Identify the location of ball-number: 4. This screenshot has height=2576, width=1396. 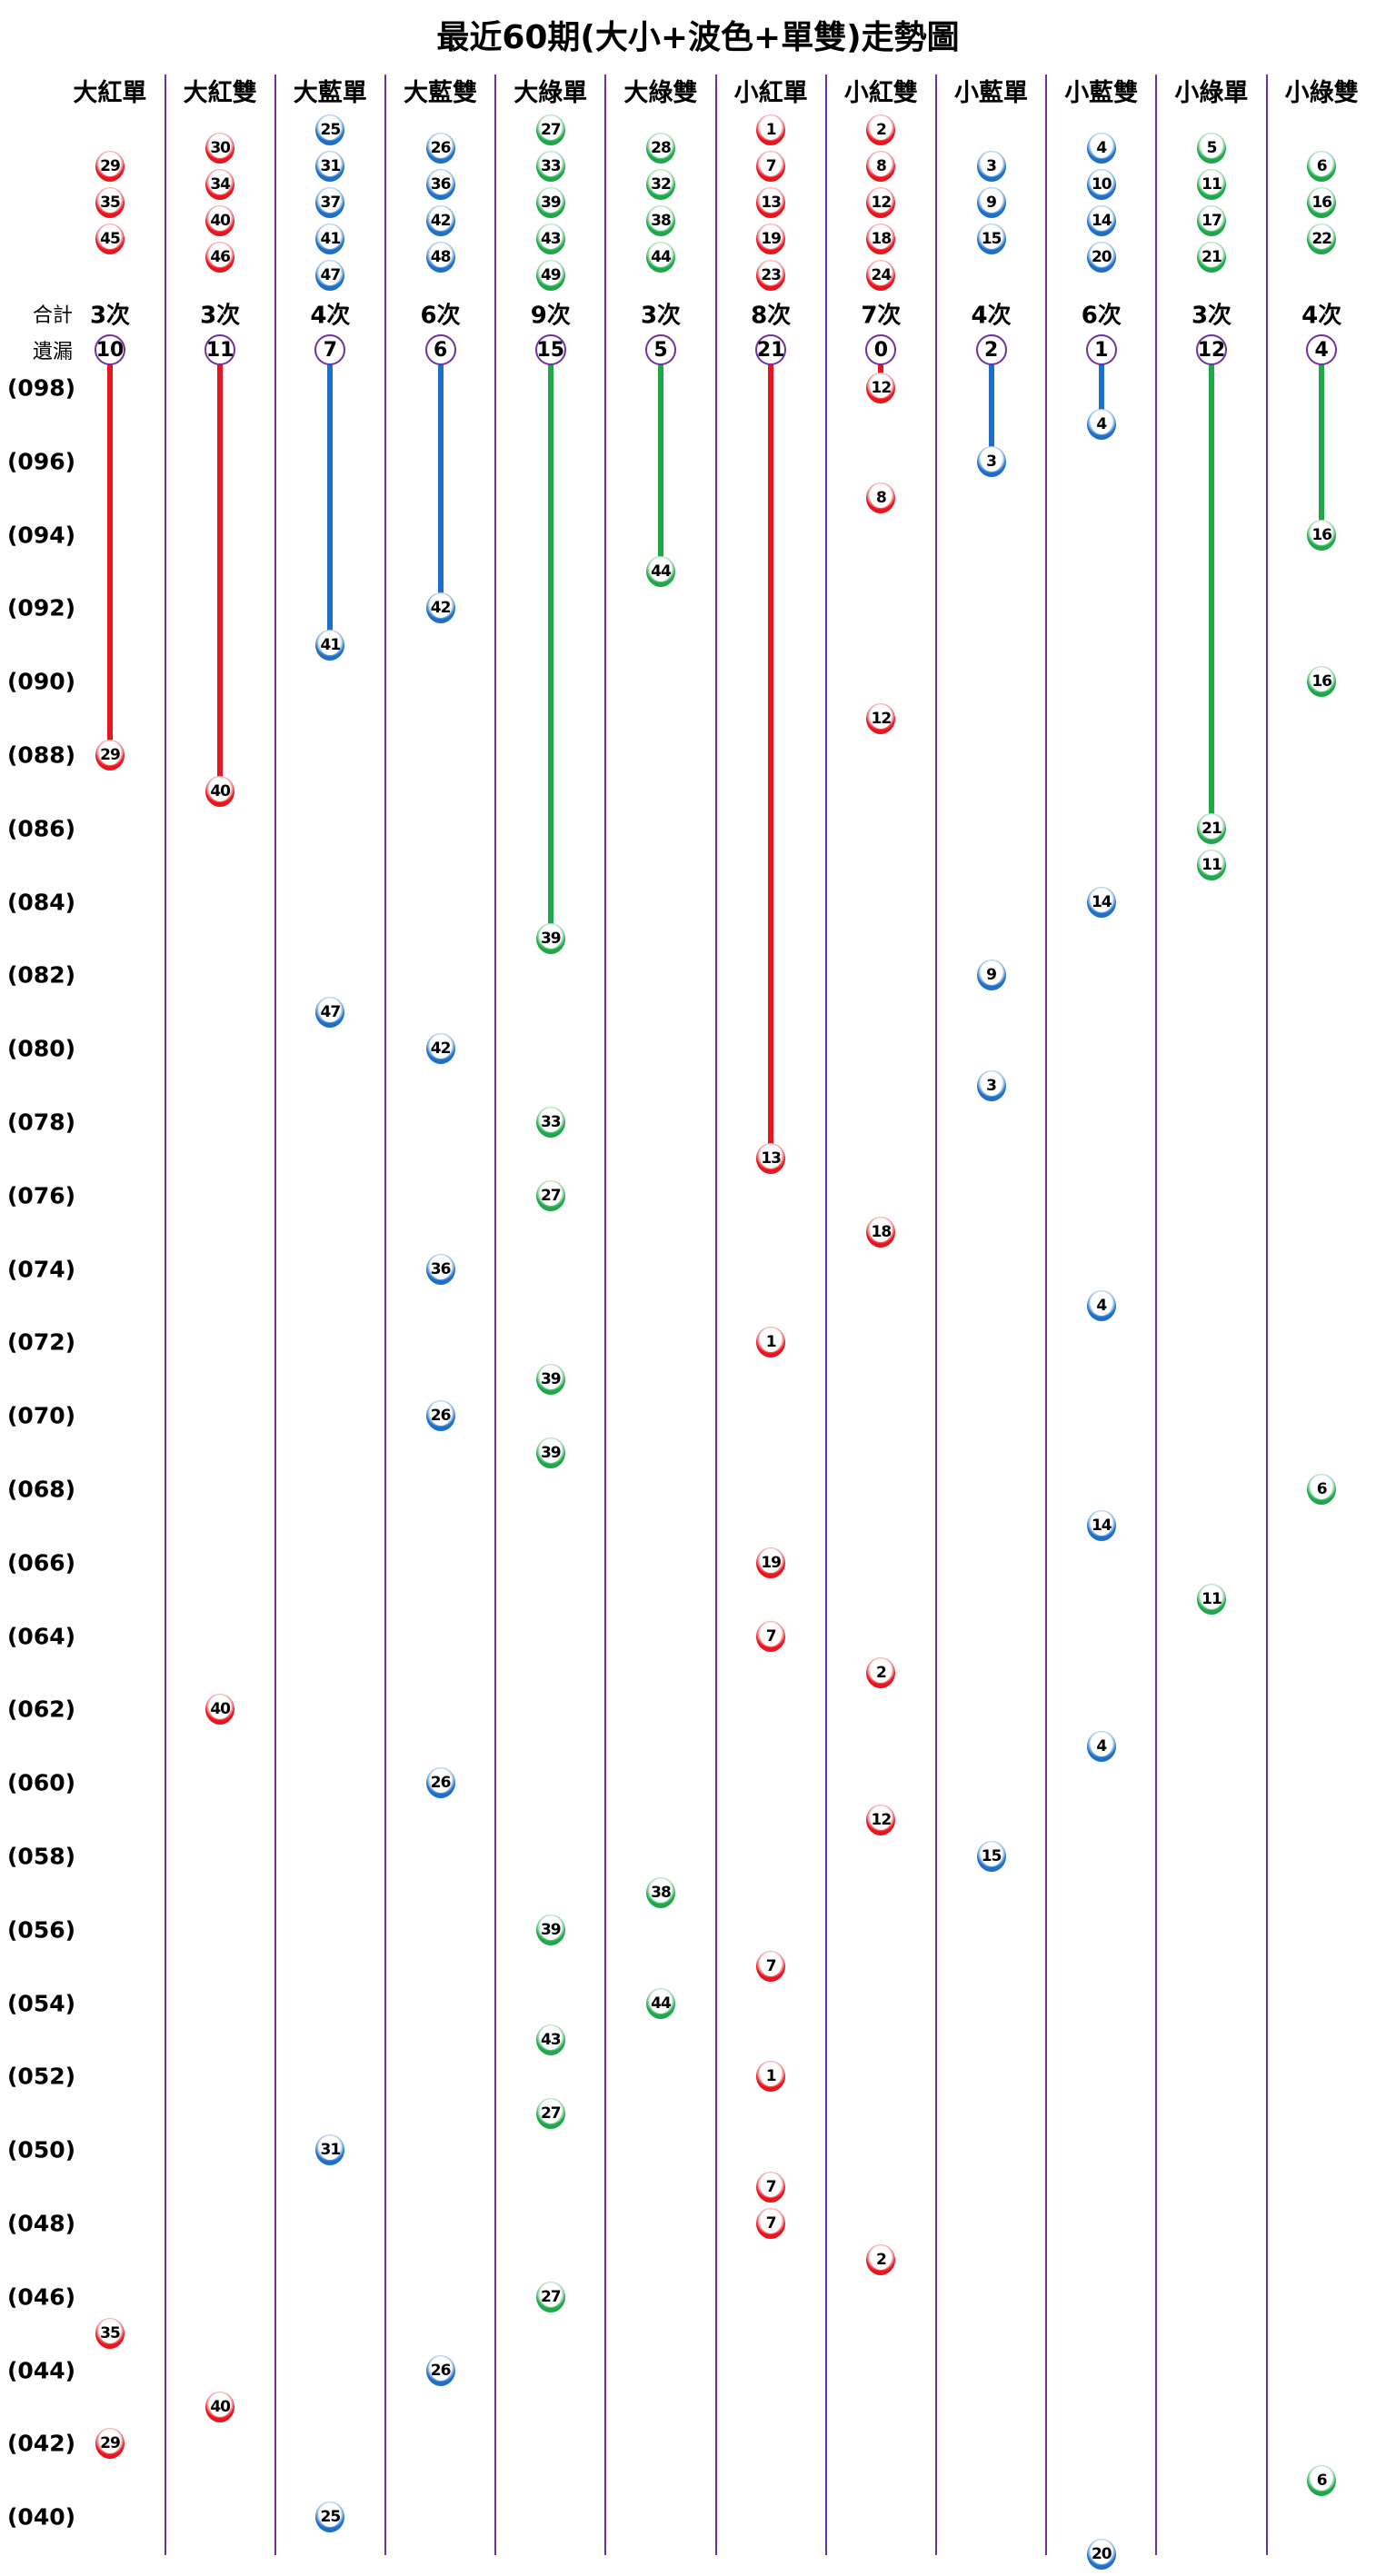
(1101, 148).